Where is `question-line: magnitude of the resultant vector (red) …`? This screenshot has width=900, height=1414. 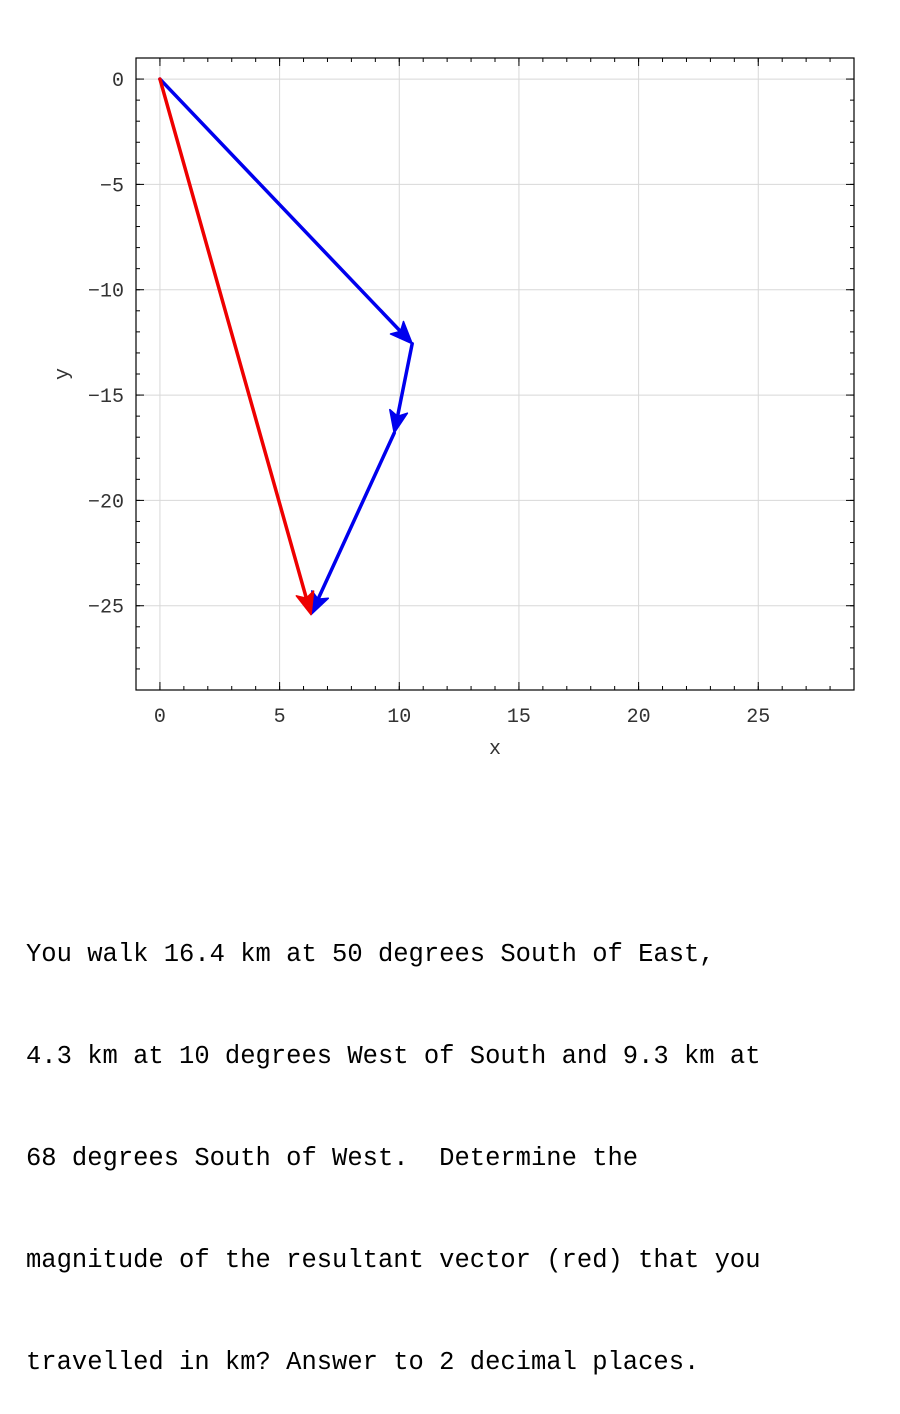 question-line: magnitude of the resultant vector (red) … is located at coordinates (393, 1260).